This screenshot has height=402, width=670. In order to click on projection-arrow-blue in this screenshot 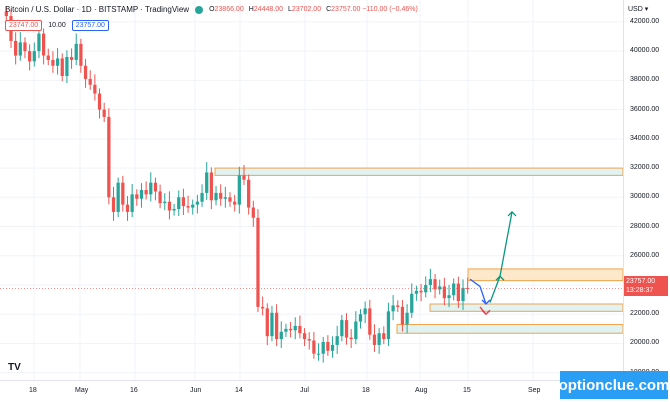, I will do `click(478, 291)`.